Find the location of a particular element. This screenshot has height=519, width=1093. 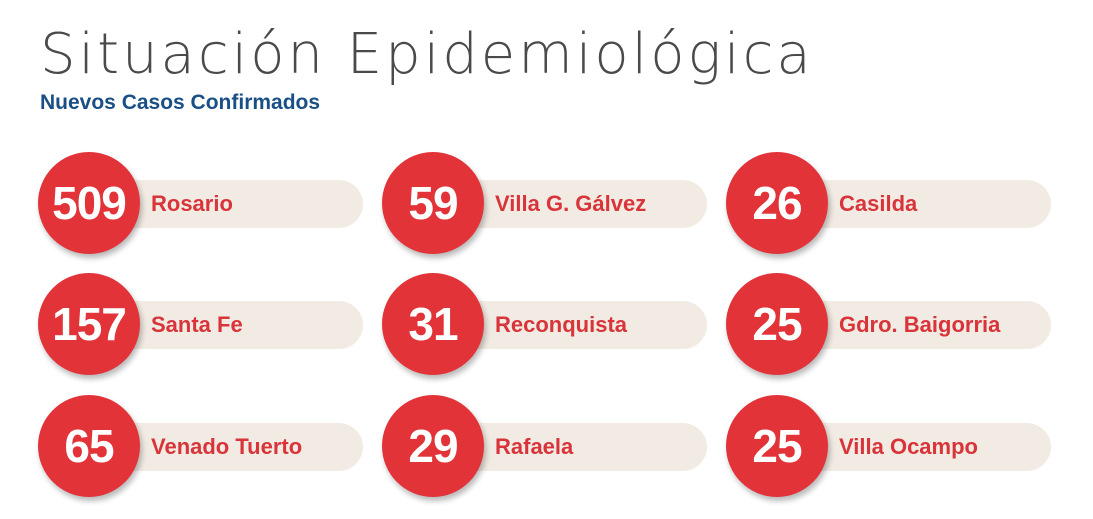

case-city-label: Gdro. Baigorria is located at coordinates (920, 324).